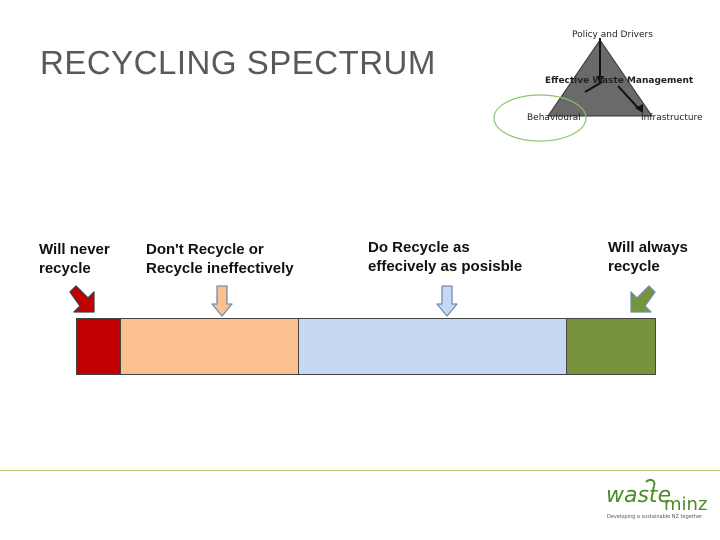 This screenshot has height=540, width=720. Describe the element at coordinates (433, 346) in the screenshot. I see `segment-do-recycle` at that location.